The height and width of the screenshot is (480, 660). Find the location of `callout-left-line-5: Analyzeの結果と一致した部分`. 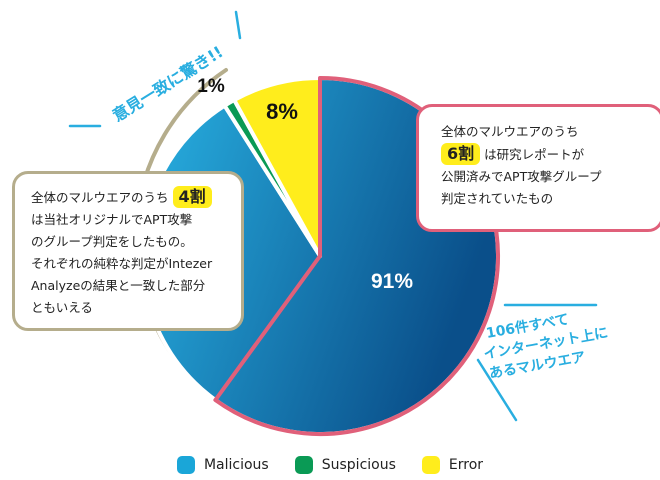

callout-left-line-5: Analyzeの結果と一致した部分 is located at coordinates (118, 285).